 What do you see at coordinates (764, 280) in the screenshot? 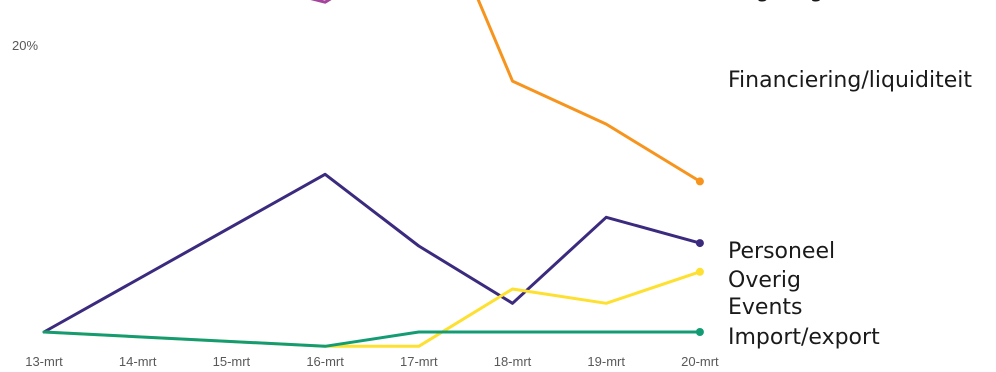
I see `series-label: Overig` at bounding box center [764, 280].